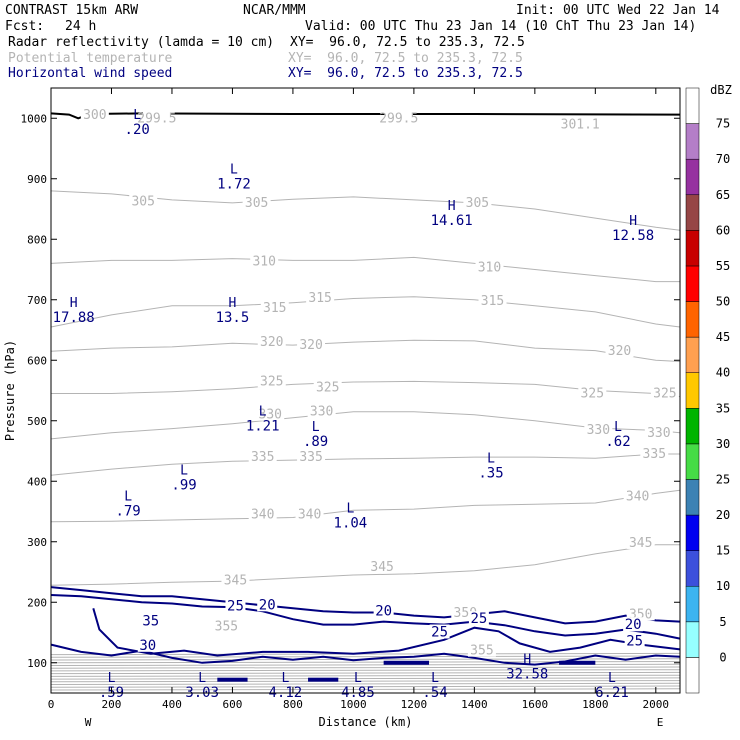 Image resolution: width=740 pixels, height=740 pixels. I want to click on theta-label-text: 305, so click(142, 202).